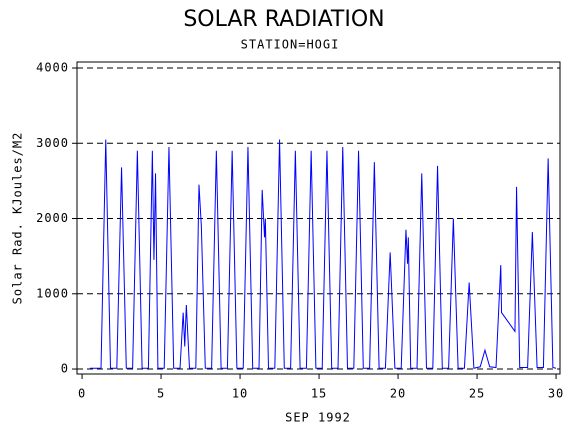 Image resolution: width=570 pixels, height=430 pixels. What do you see at coordinates (161, 394) in the screenshot?
I see `x-tick-label: 5` at bounding box center [161, 394].